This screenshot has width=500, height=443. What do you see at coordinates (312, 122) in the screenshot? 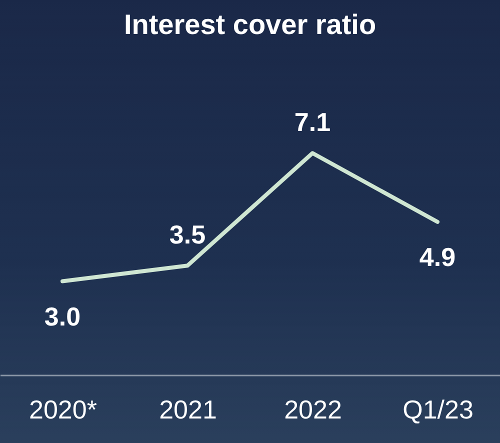
I see `data-label: 7.1` at bounding box center [312, 122].